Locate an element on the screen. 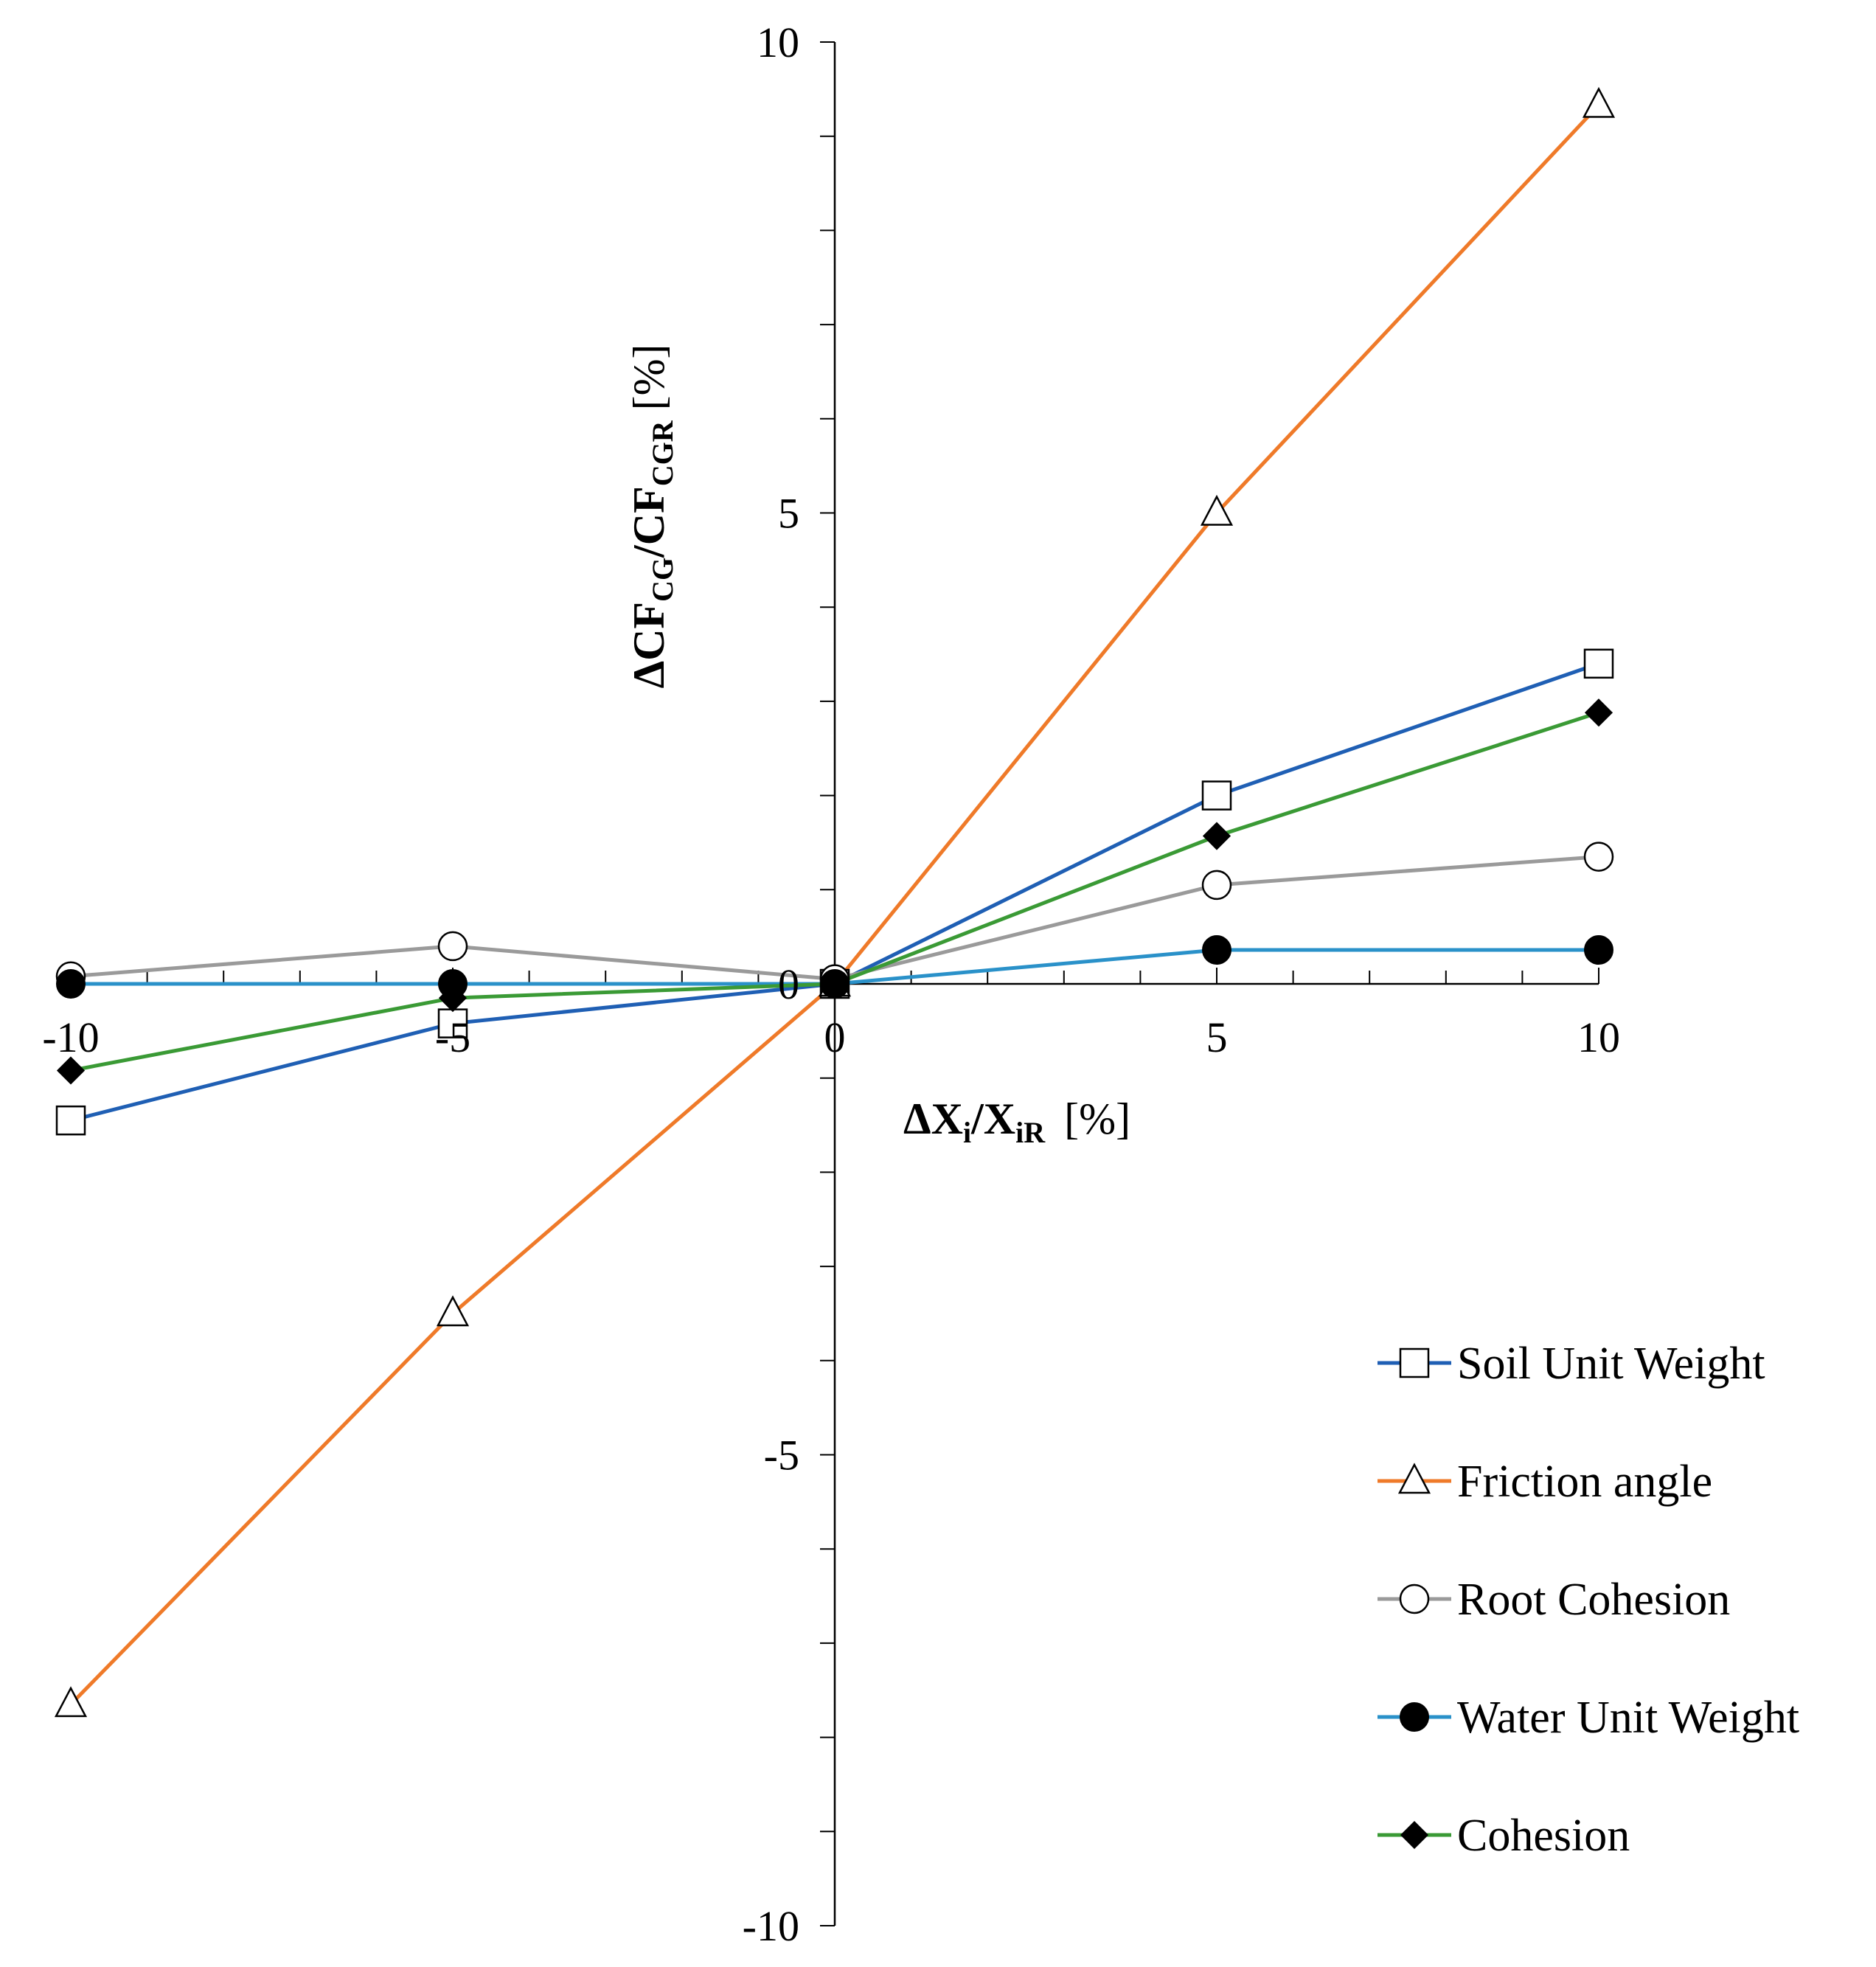 Image resolution: width=1876 pixels, height=1967 pixels. legend-label: Root Cohesion is located at coordinates (1593, 1600).